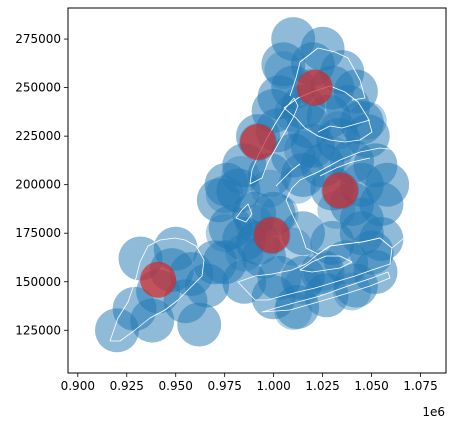 The width and height of the screenshot is (455, 431). What do you see at coordinates (38, 330) in the screenshot?
I see `y-tick-label-0: 125000` at bounding box center [38, 330].